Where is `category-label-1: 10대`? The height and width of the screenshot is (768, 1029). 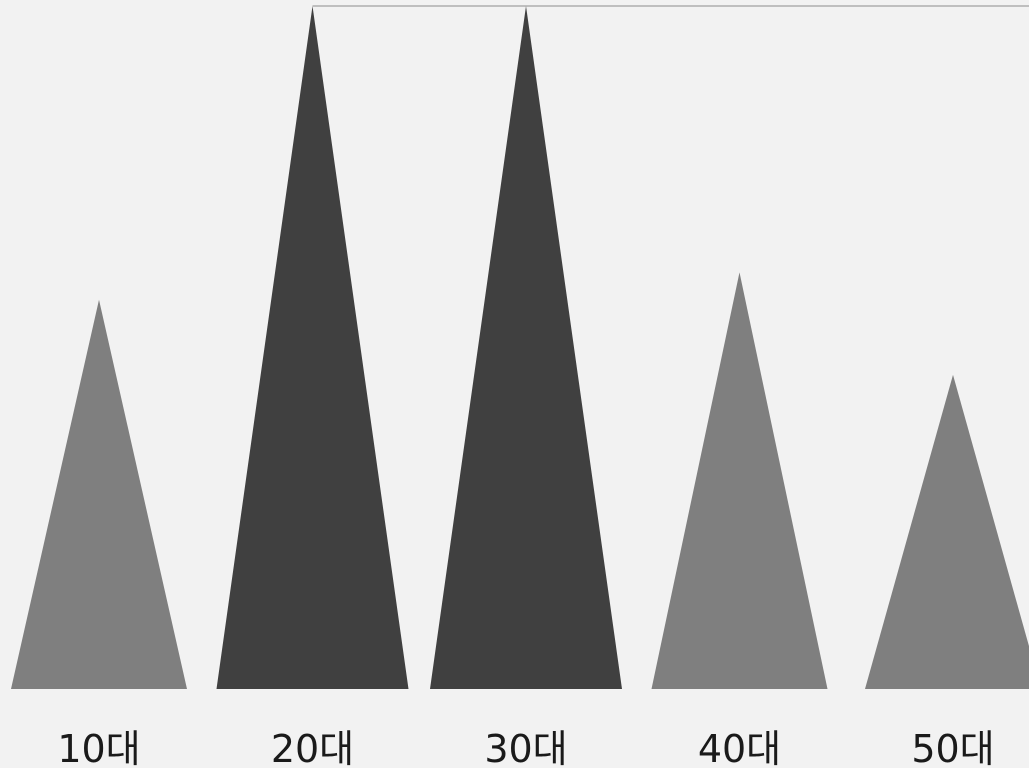 category-label-1: 10대 is located at coordinates (98, 747).